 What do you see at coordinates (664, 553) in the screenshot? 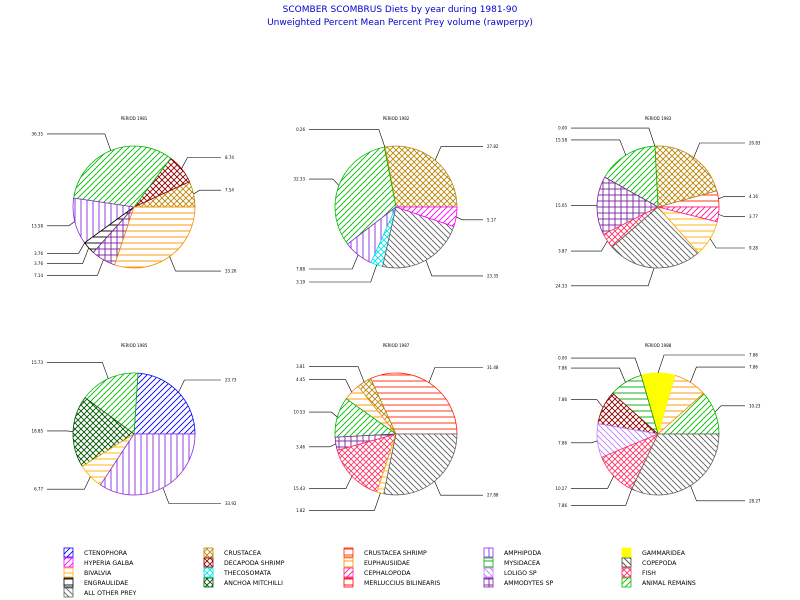
I see `legend-label: GAMMARIDEA` at bounding box center [664, 553].